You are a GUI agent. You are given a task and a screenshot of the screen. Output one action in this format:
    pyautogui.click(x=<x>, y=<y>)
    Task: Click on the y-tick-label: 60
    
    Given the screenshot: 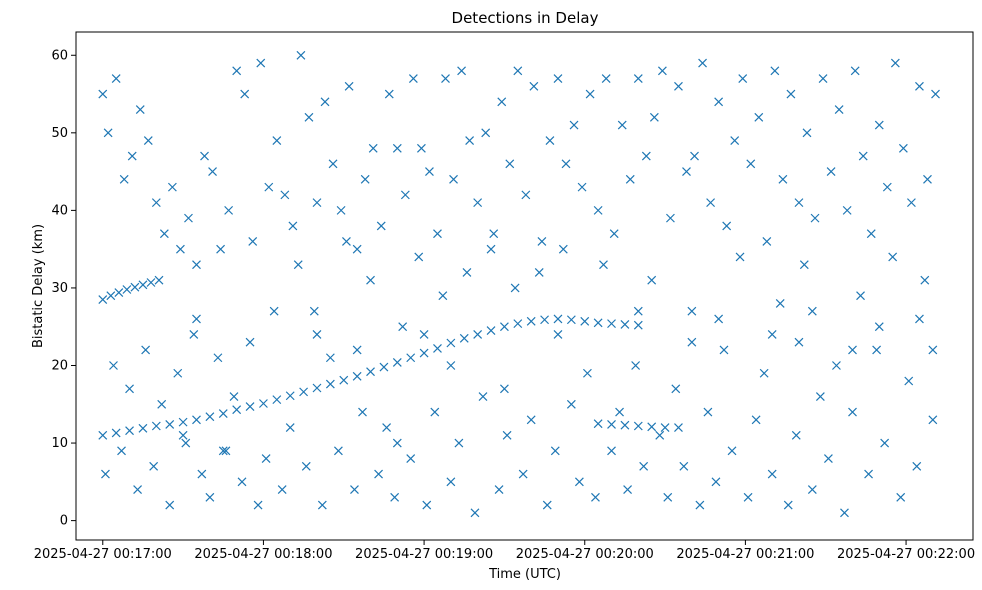 What is the action you would take?
    pyautogui.click(x=59, y=55)
    